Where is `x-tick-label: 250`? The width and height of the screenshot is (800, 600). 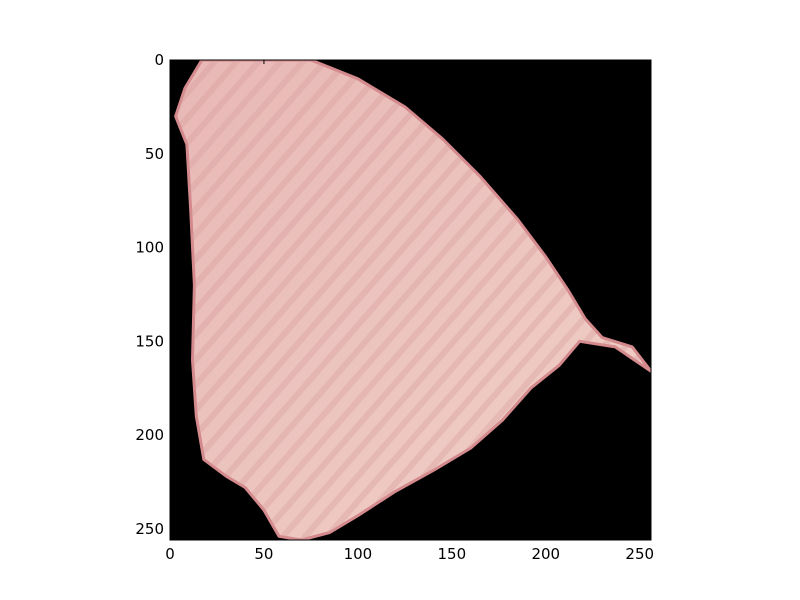
x-tick-label: 250 is located at coordinates (639, 554).